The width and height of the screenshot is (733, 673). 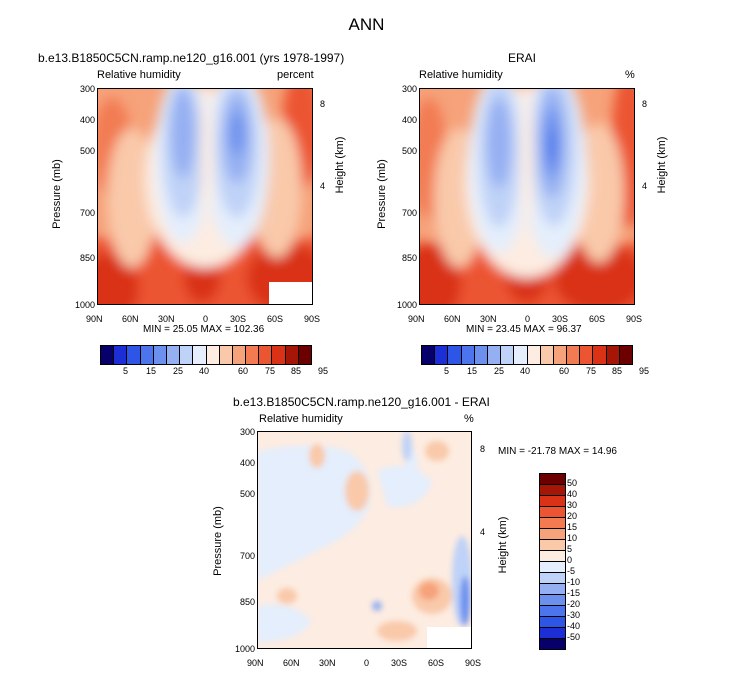 I want to click on panel1-yticks: 300 400 500 700 850 1000, so click(x=80, y=200).